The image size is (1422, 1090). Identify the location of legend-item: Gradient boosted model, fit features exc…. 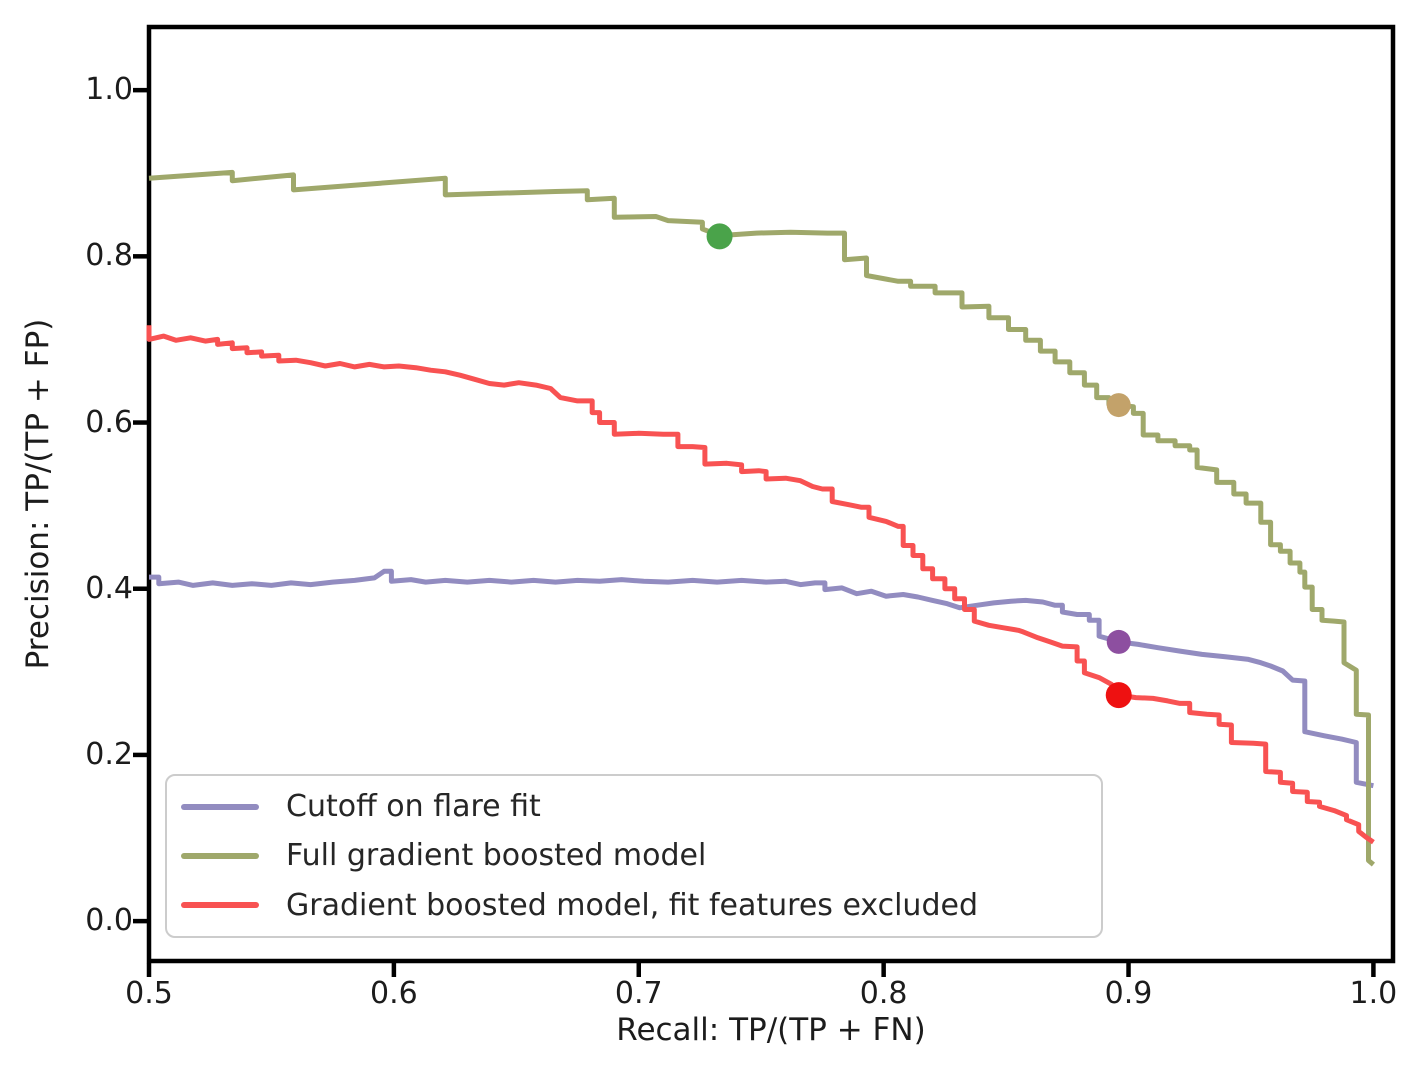
(641, 905).